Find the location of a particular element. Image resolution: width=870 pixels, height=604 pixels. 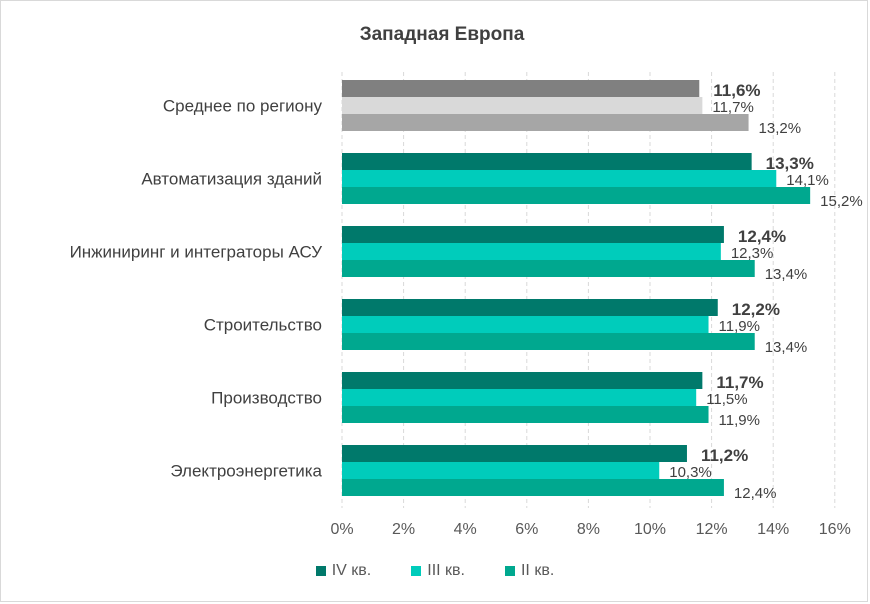

legend-swatch-q2 is located at coordinates (509, 571).